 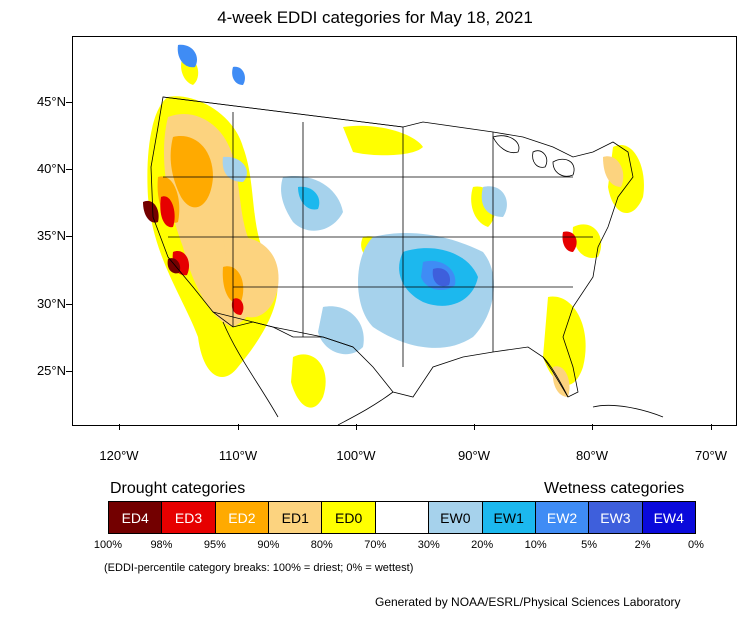 I want to click on legend-cell-ew1: EW1, so click(x=509, y=517).